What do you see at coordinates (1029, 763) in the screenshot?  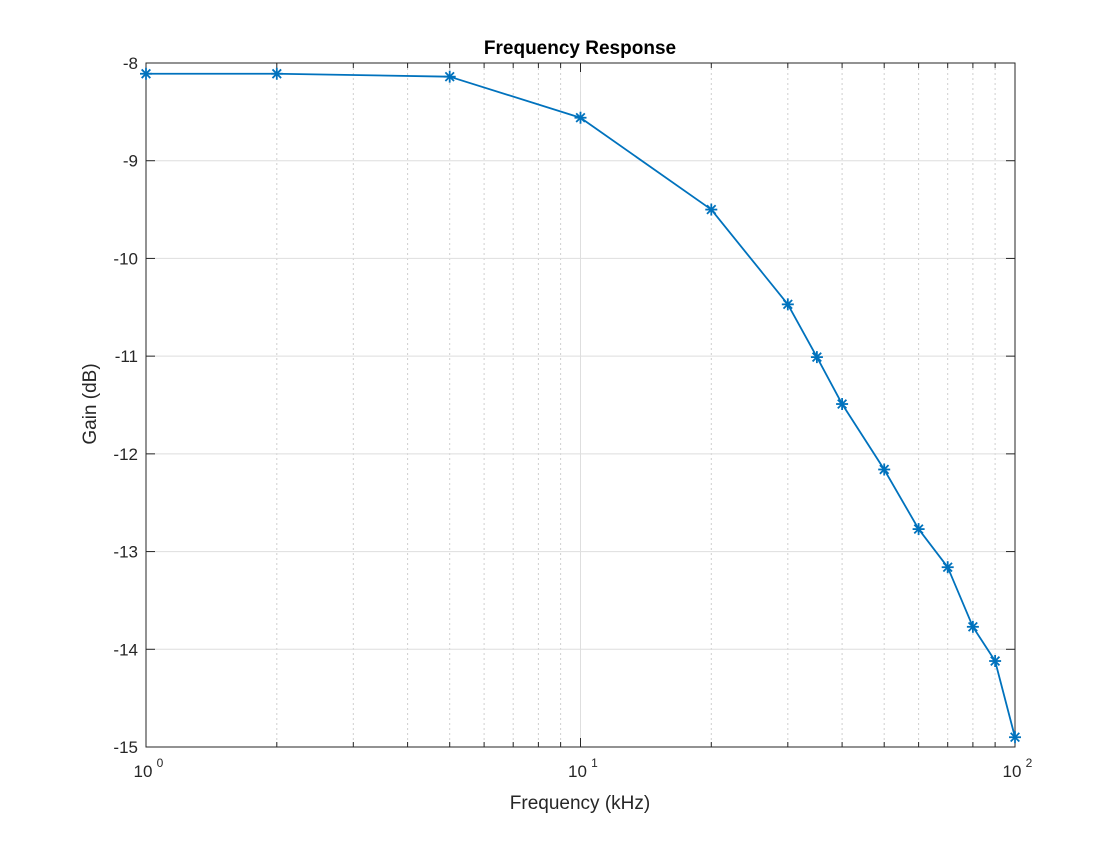 I see `x-tick-label-exponent: 2` at bounding box center [1029, 763].